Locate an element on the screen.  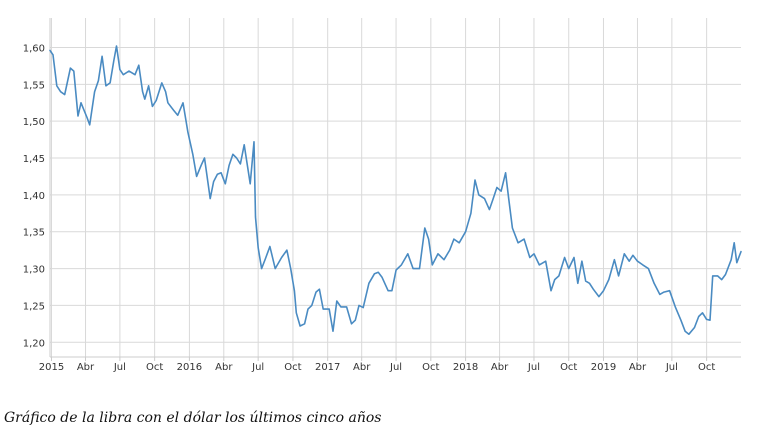
x-tick-label: 2019 is located at coordinates (603, 367).